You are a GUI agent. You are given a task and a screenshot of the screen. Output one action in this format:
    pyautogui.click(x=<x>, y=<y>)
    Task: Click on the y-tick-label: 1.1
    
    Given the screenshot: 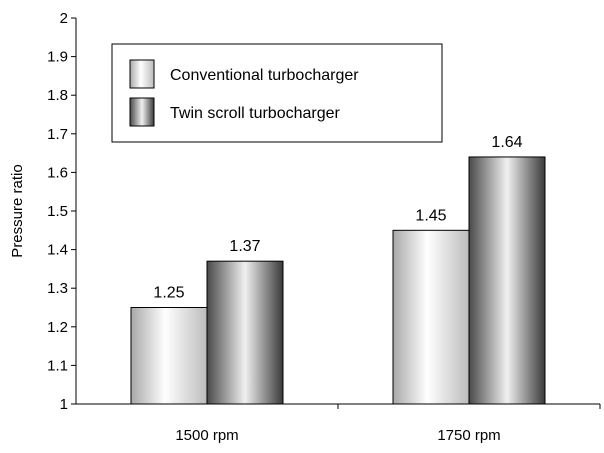 What is the action you would take?
    pyautogui.click(x=57, y=365)
    